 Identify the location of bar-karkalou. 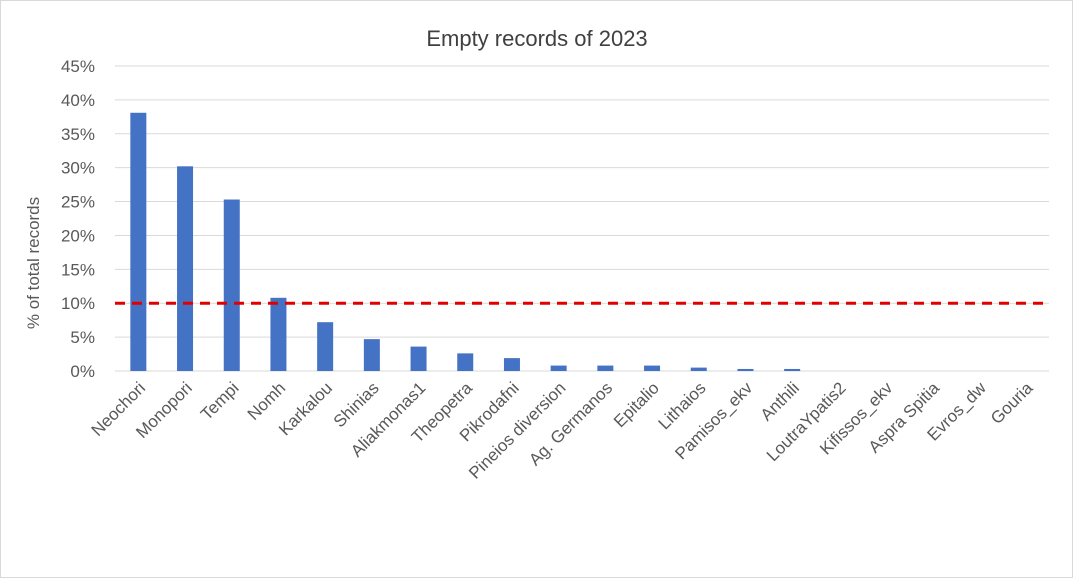
(325, 346).